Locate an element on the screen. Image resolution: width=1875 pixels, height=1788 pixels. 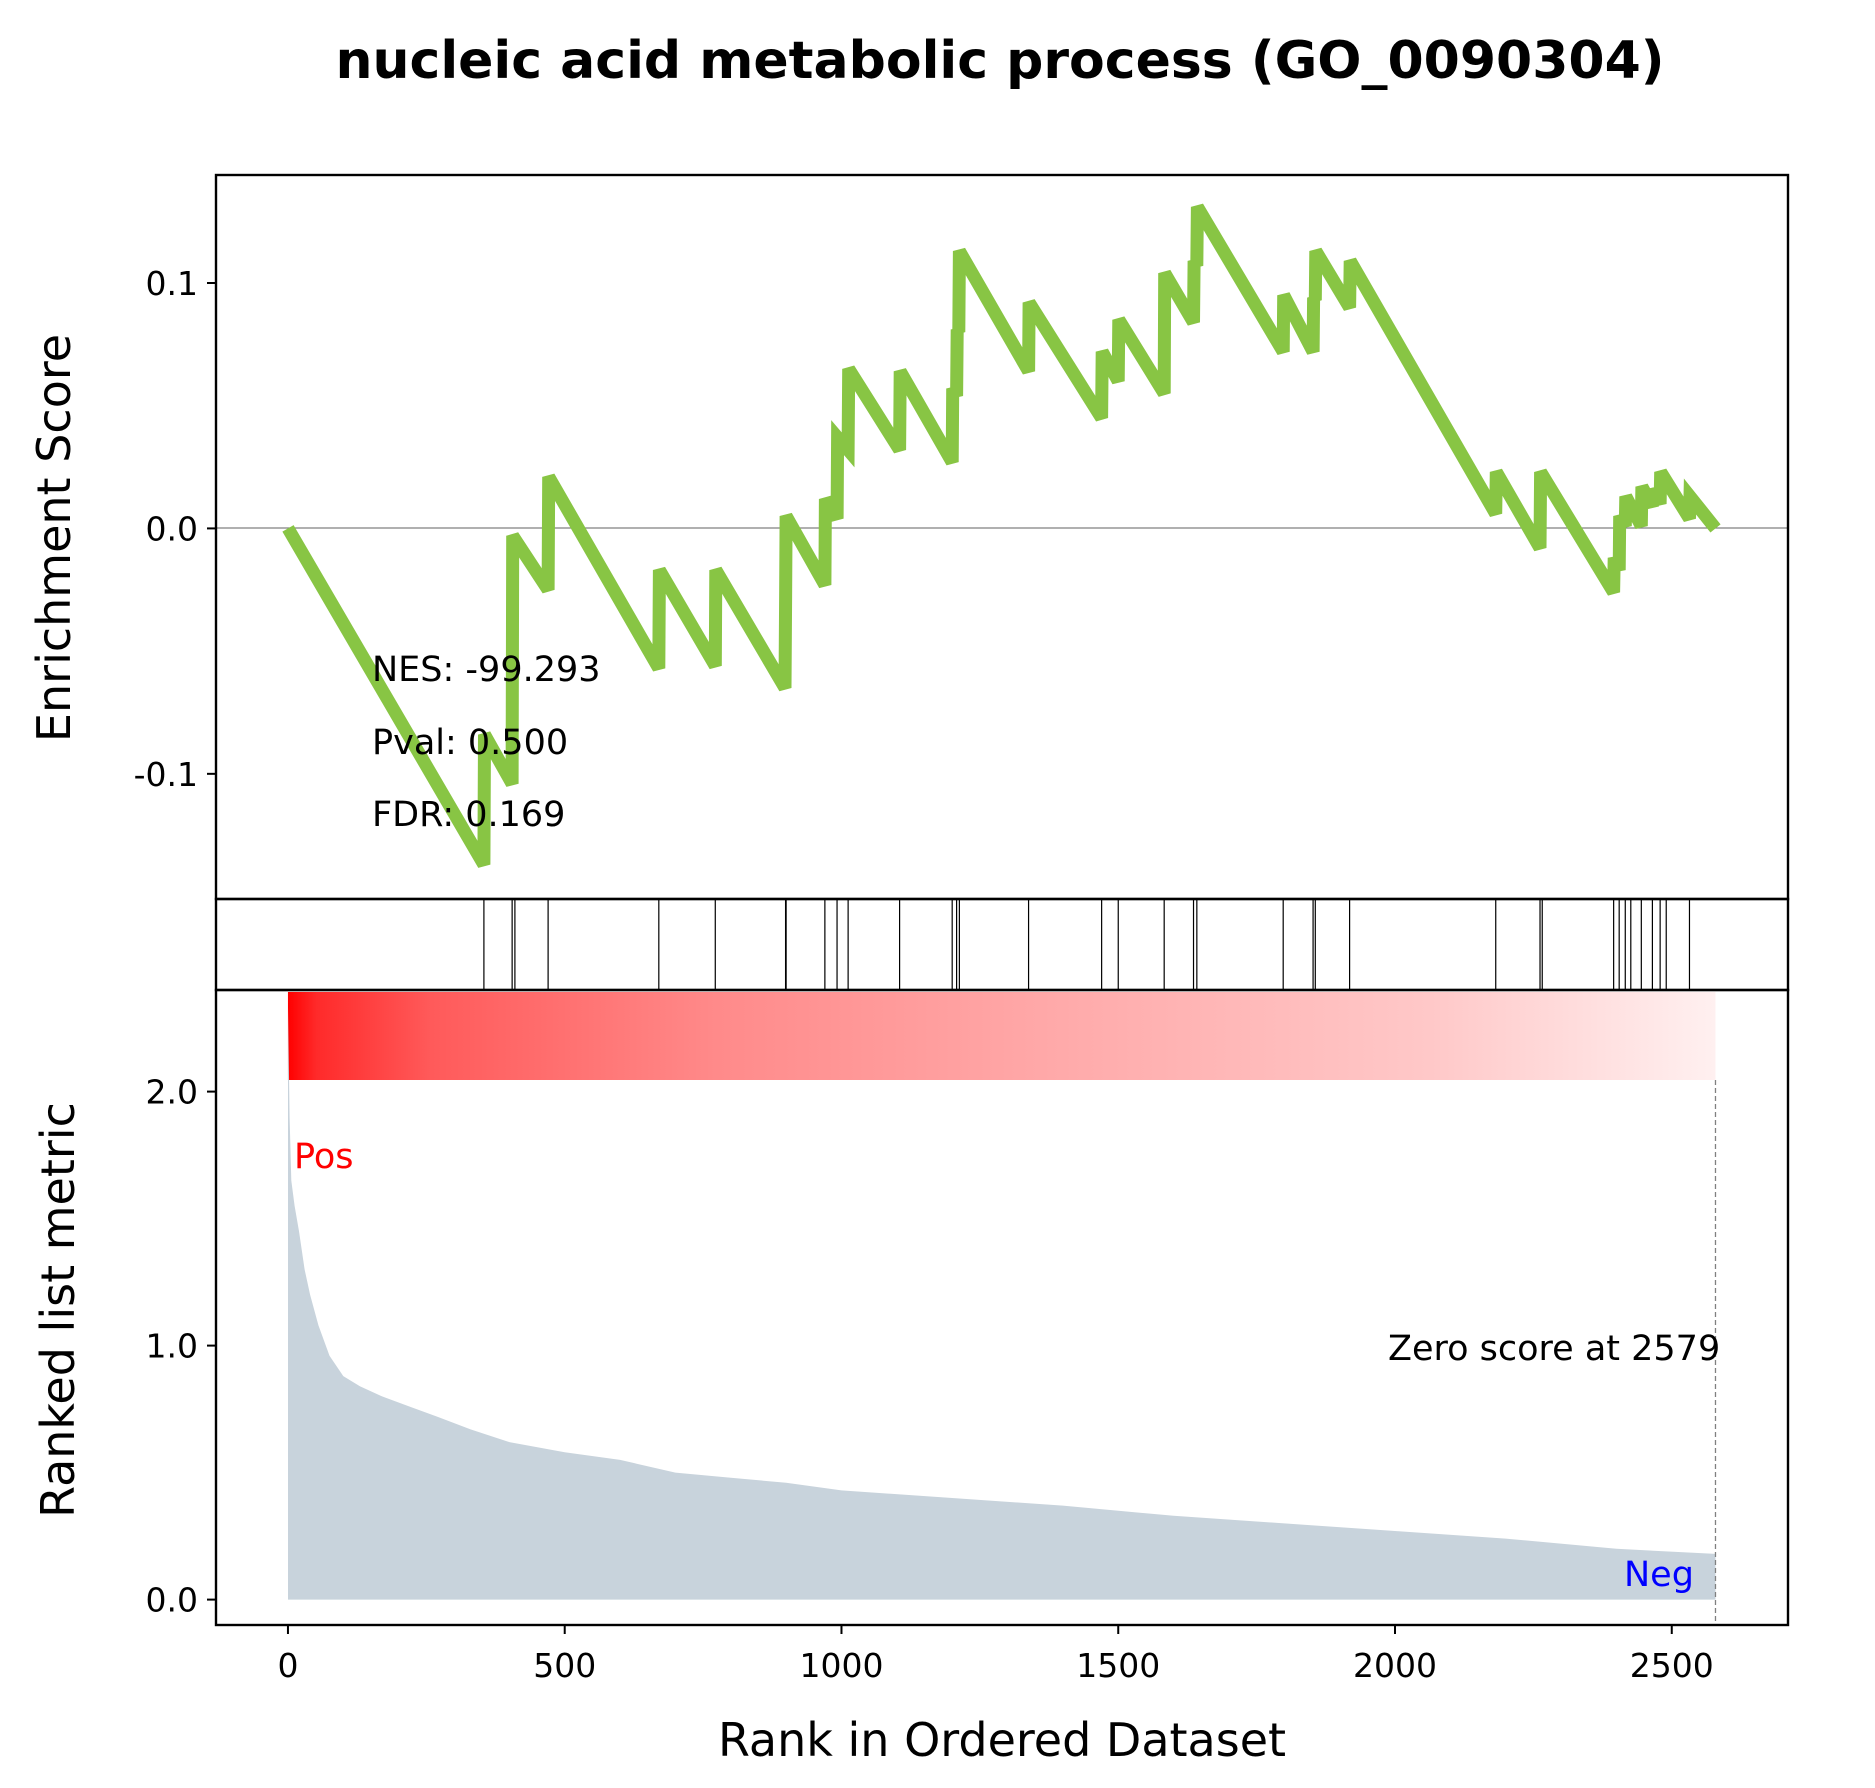
zero-score-label: Zero score at 2579 is located at coordinates (1554, 1349).